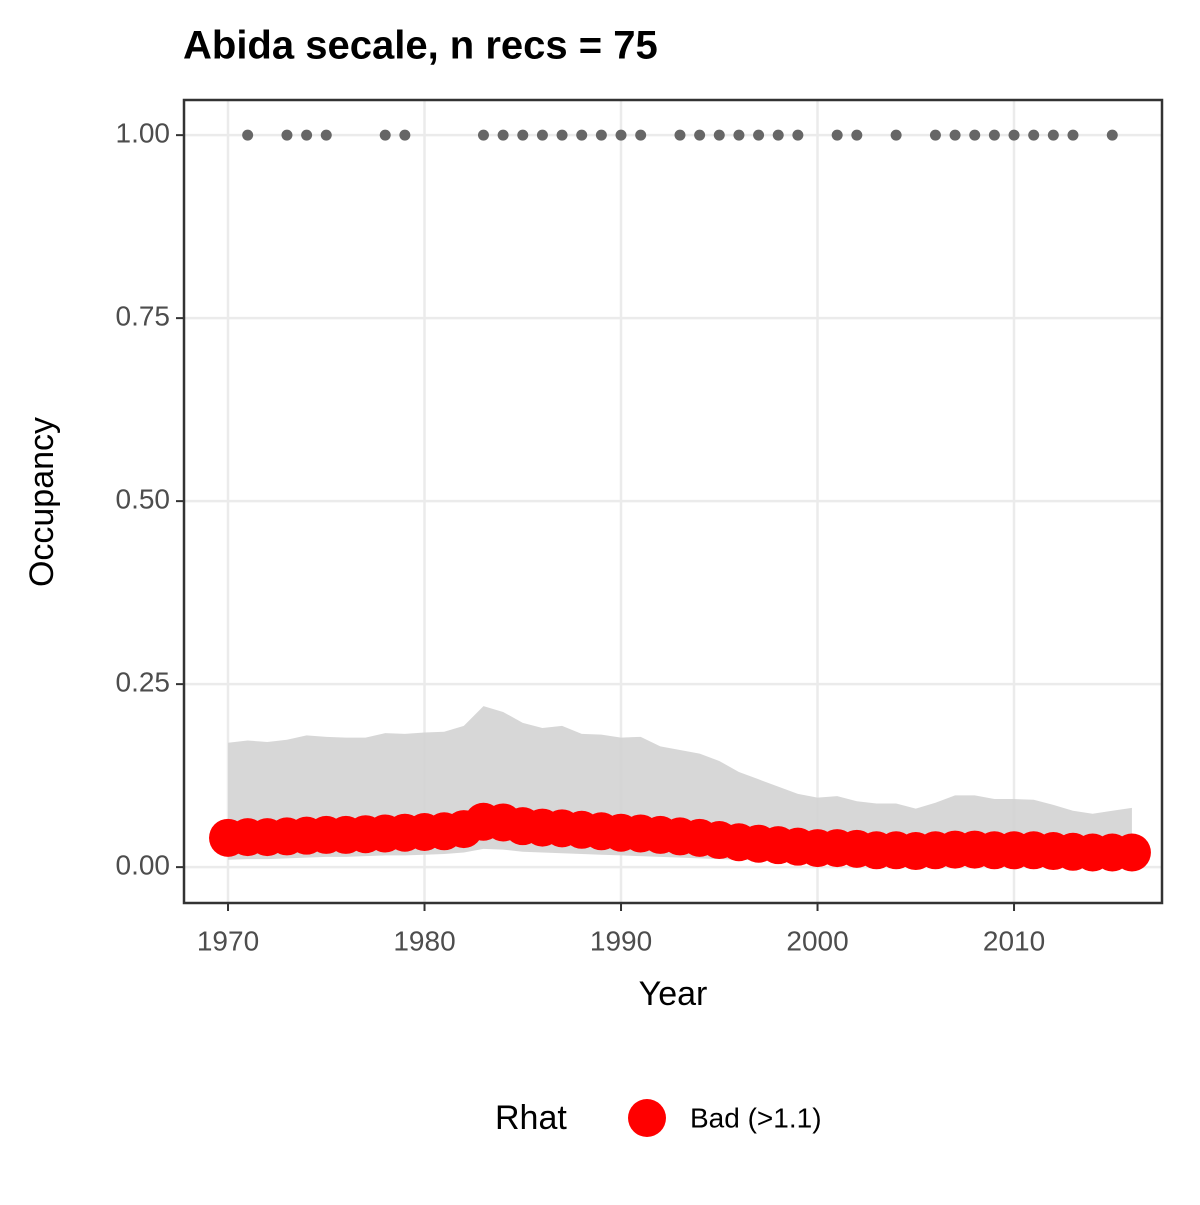 This screenshot has width=1200, height=1205. What do you see at coordinates (647, 1118) in the screenshot?
I see `legend-key` at bounding box center [647, 1118].